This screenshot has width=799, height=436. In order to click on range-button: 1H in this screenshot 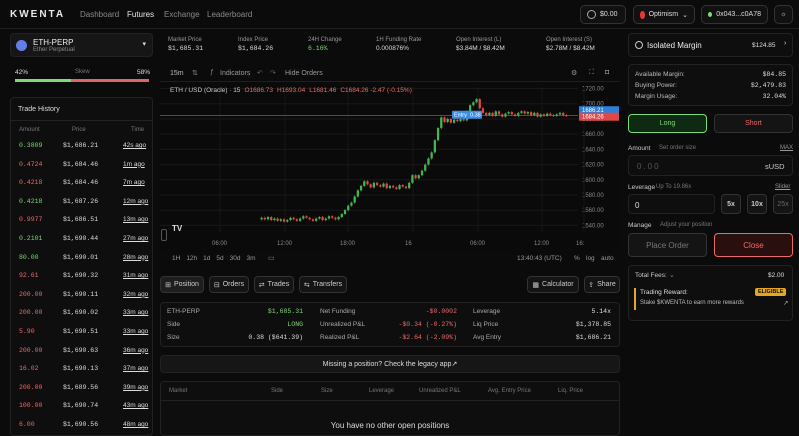, I will do `click(176, 258)`.